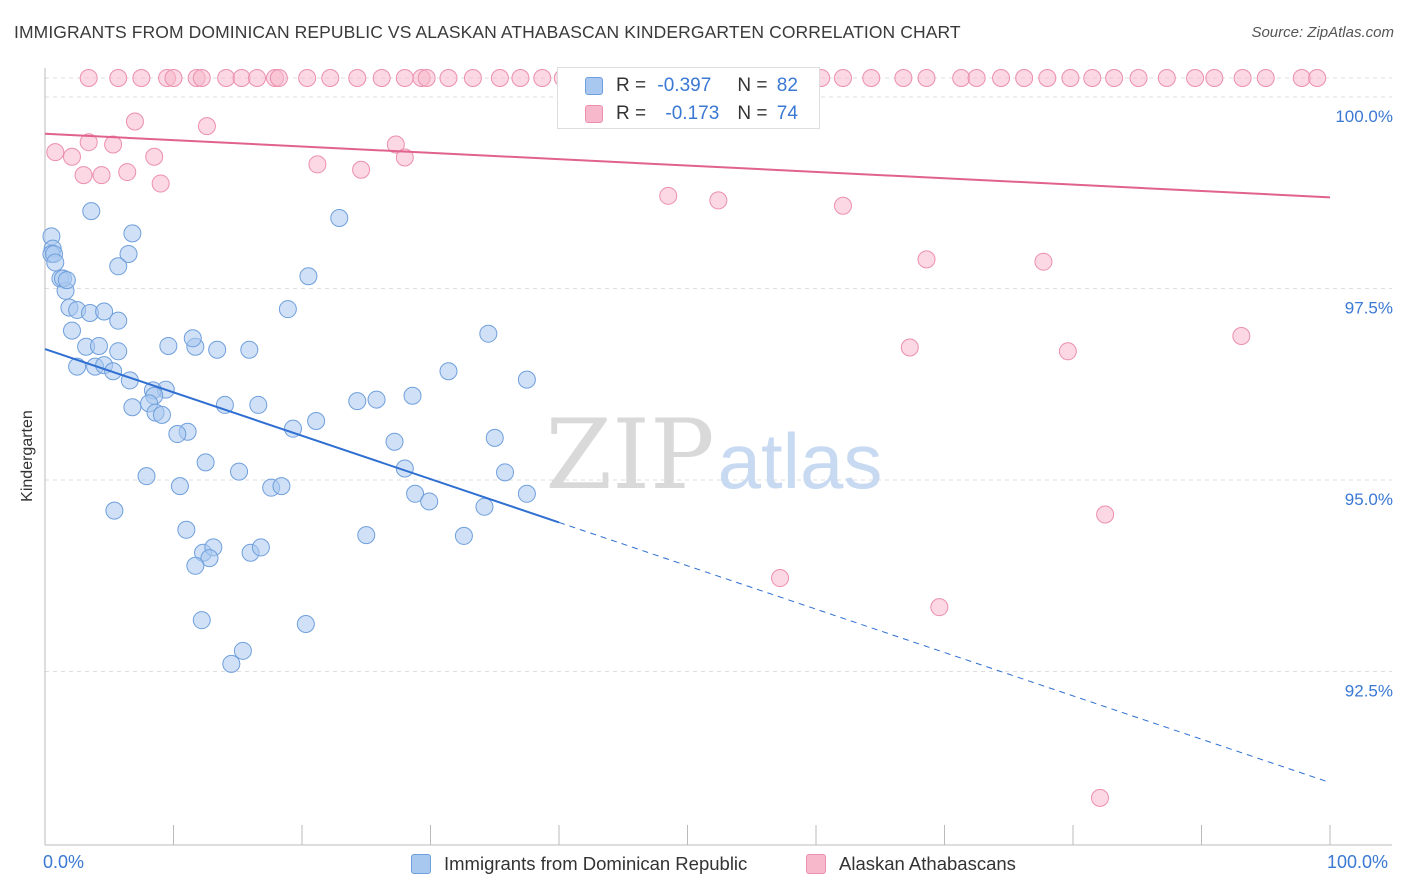  Describe the element at coordinates (816, 864) in the screenshot. I see `bottom-legend-swatch-pink` at that location.